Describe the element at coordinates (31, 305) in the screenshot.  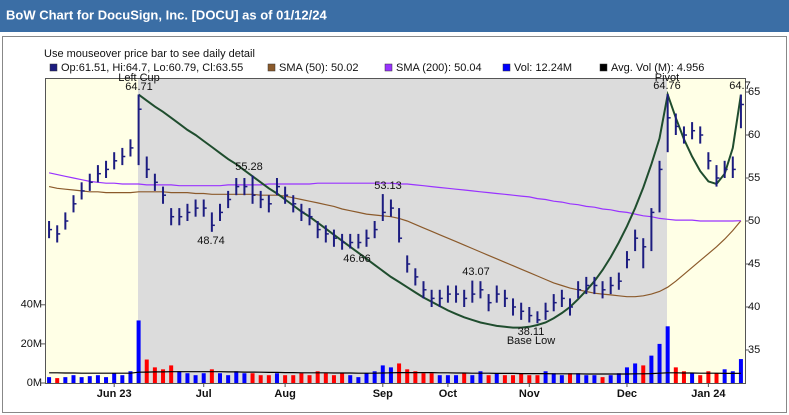
I see `y2-tick-label: 40M` at that location.